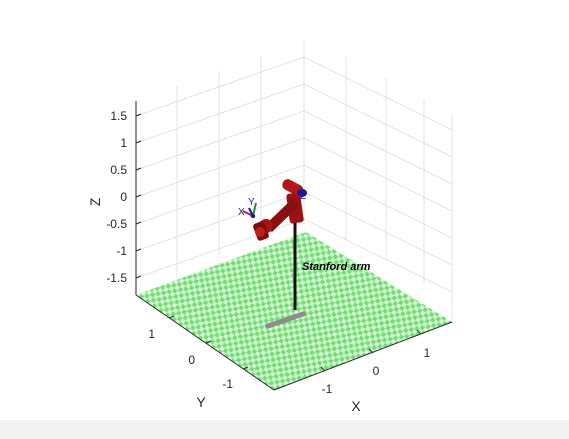 Image resolution: width=569 pixels, height=439 pixels. Describe the element at coordinates (116, 278) in the screenshot. I see `z-tick-label: -1.5` at that location.